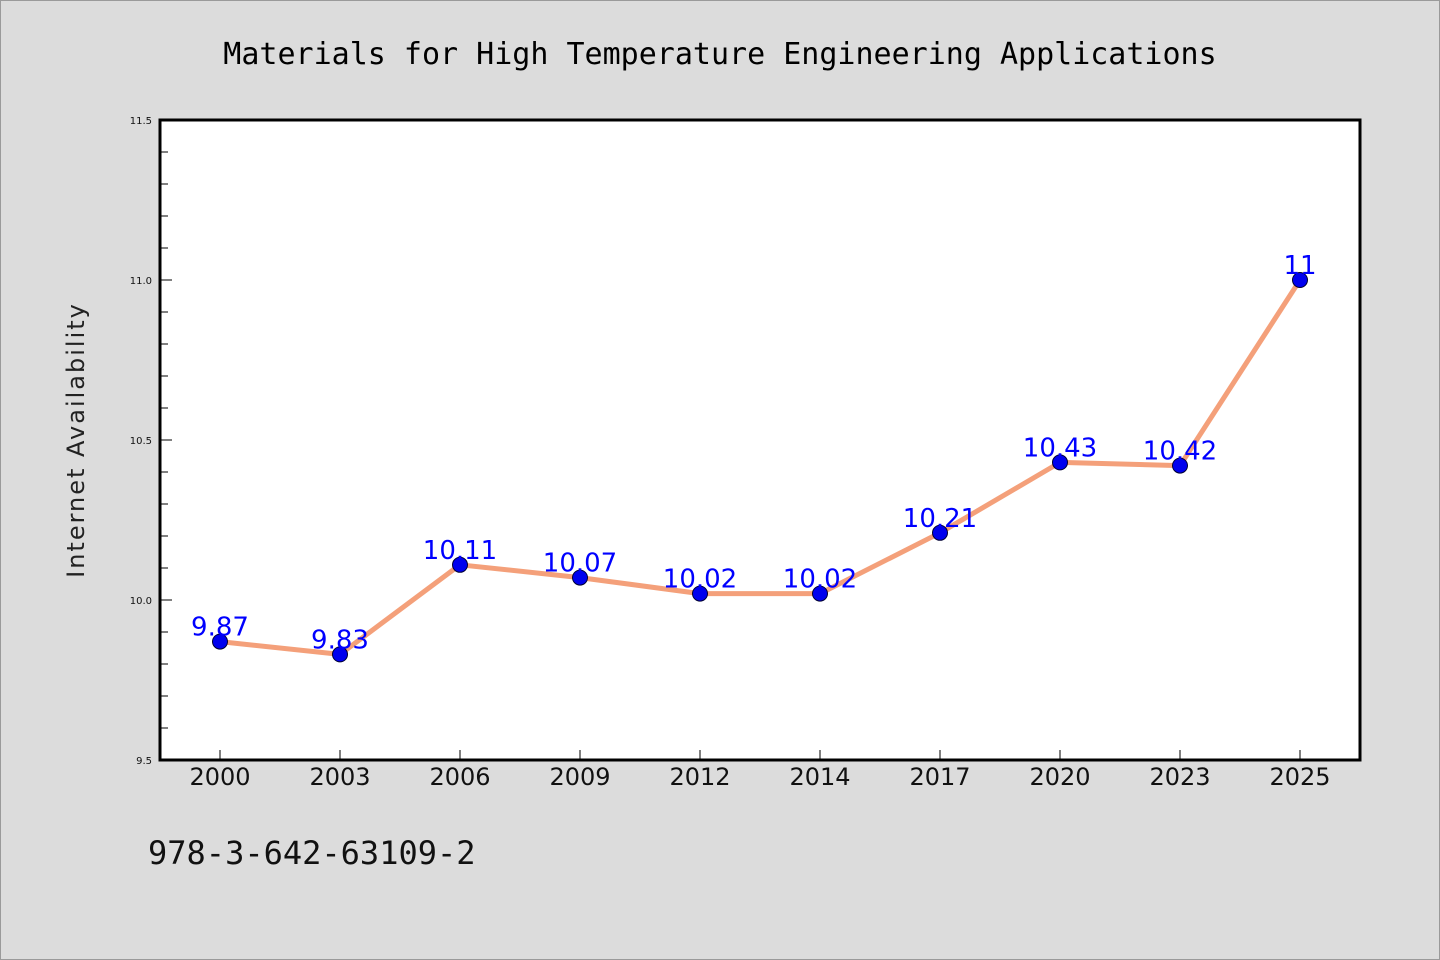  Describe the element at coordinates (1179, 777) in the screenshot. I see `x-tick-label: 2023` at that location.